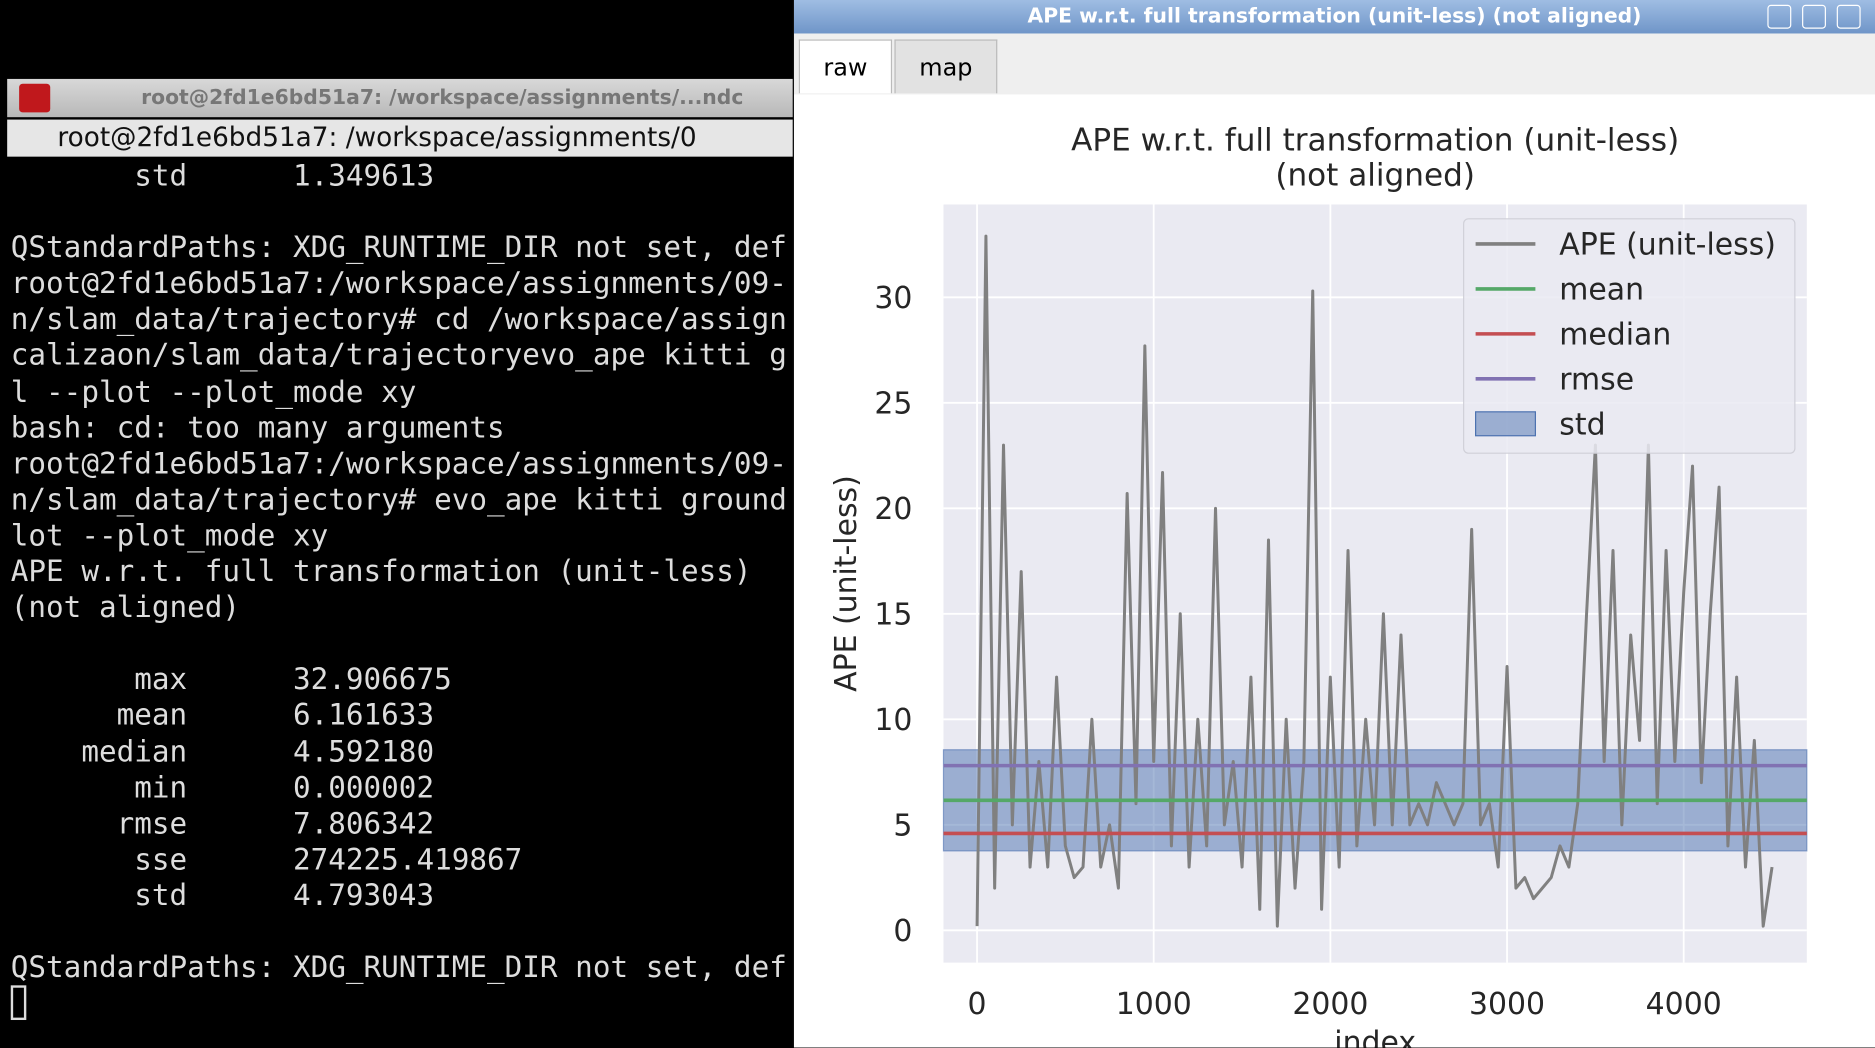 Image resolution: width=1875 pixels, height=1048 pixels. Describe the element at coordinates (902, 931) in the screenshot. I see `y-tick-label: 0` at that location.